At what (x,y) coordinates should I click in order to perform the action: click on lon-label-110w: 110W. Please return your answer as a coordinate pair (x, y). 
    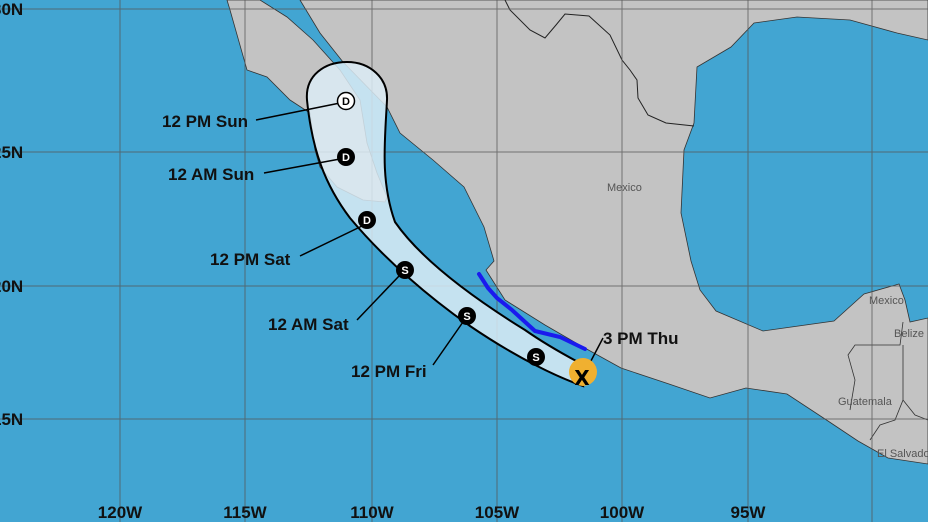
    Looking at the image, I should click on (372, 512).